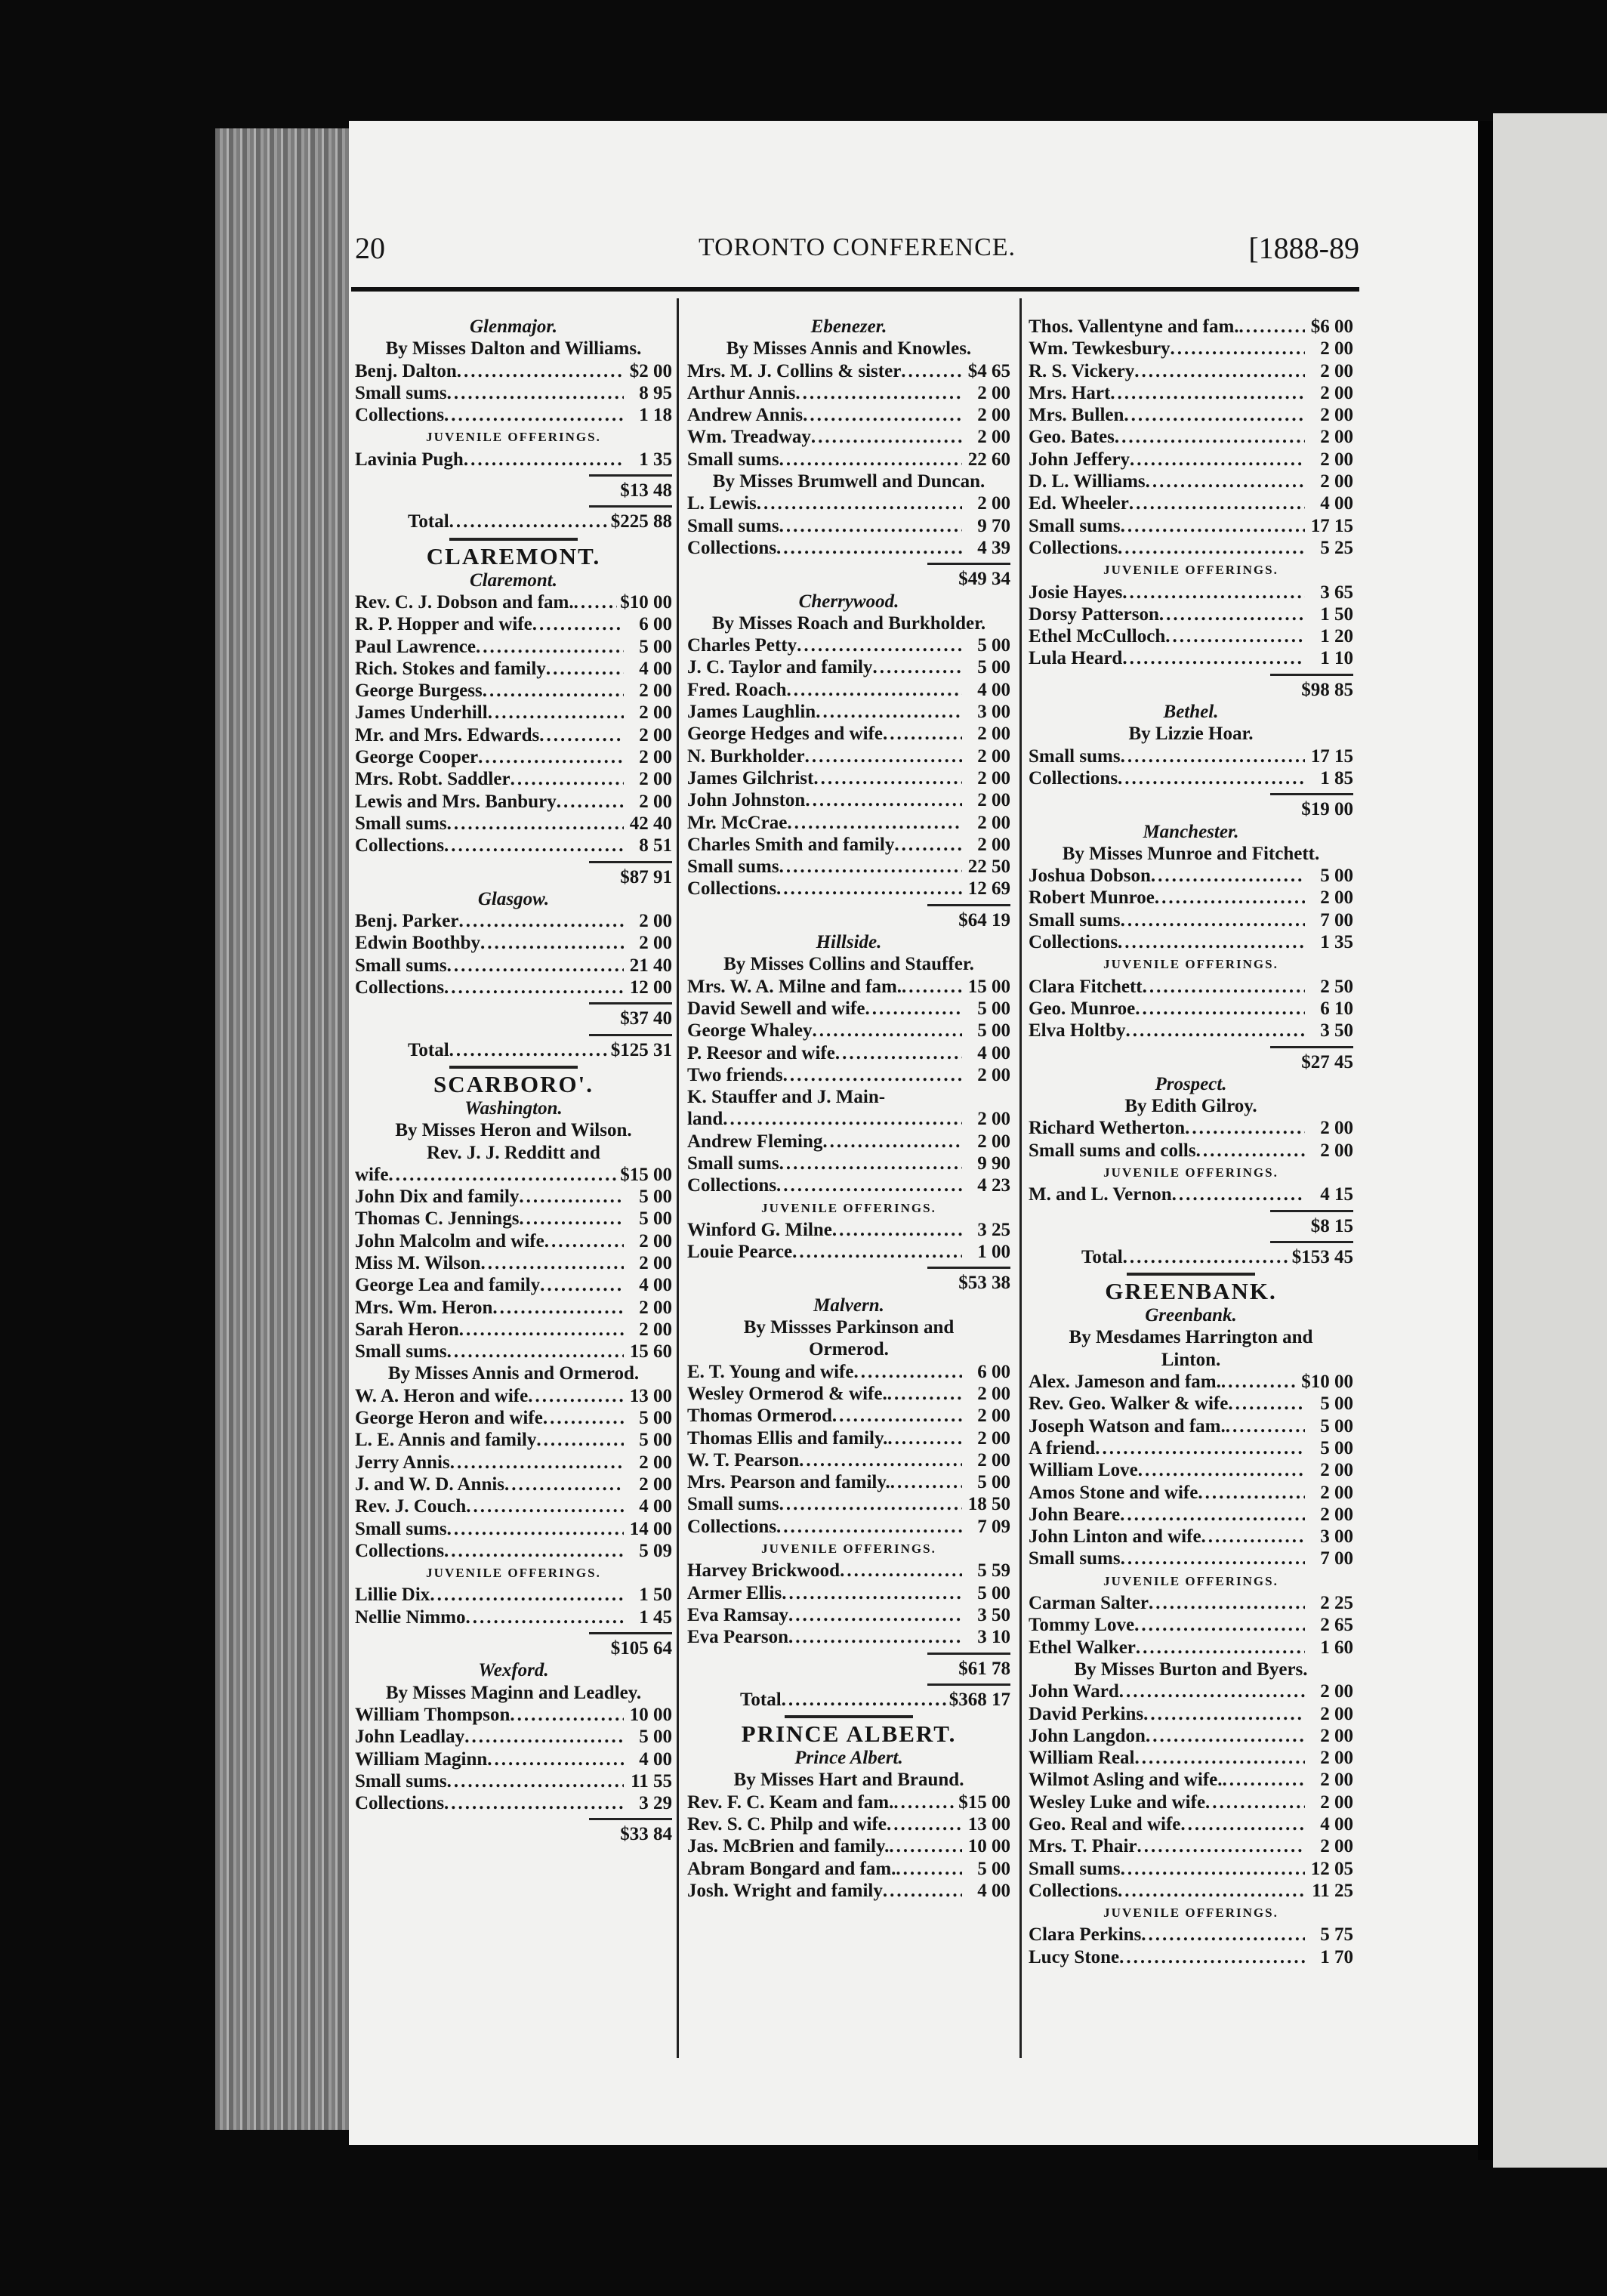 This screenshot has width=1607, height=2296. Describe the element at coordinates (1332, 1890) in the screenshot. I see `amount: 11 25` at that location.